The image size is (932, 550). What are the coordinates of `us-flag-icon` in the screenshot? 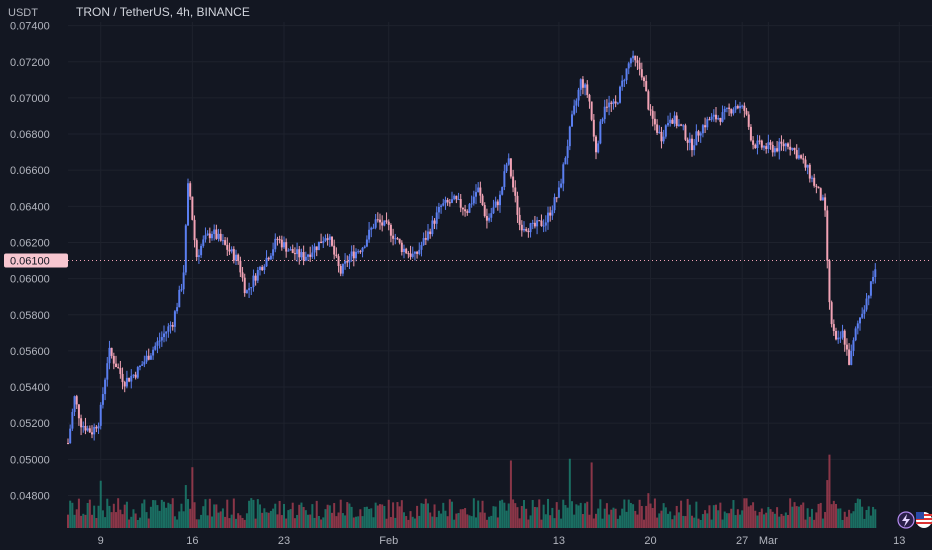 It's located at (924, 520).